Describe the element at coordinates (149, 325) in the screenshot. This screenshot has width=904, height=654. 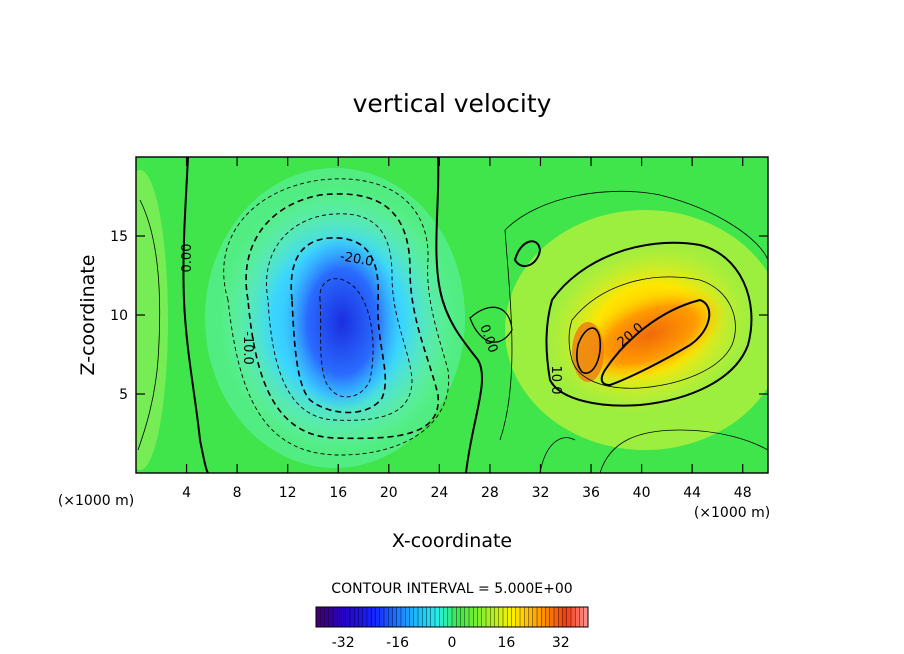
I see `contour-pos-left-edge` at that location.